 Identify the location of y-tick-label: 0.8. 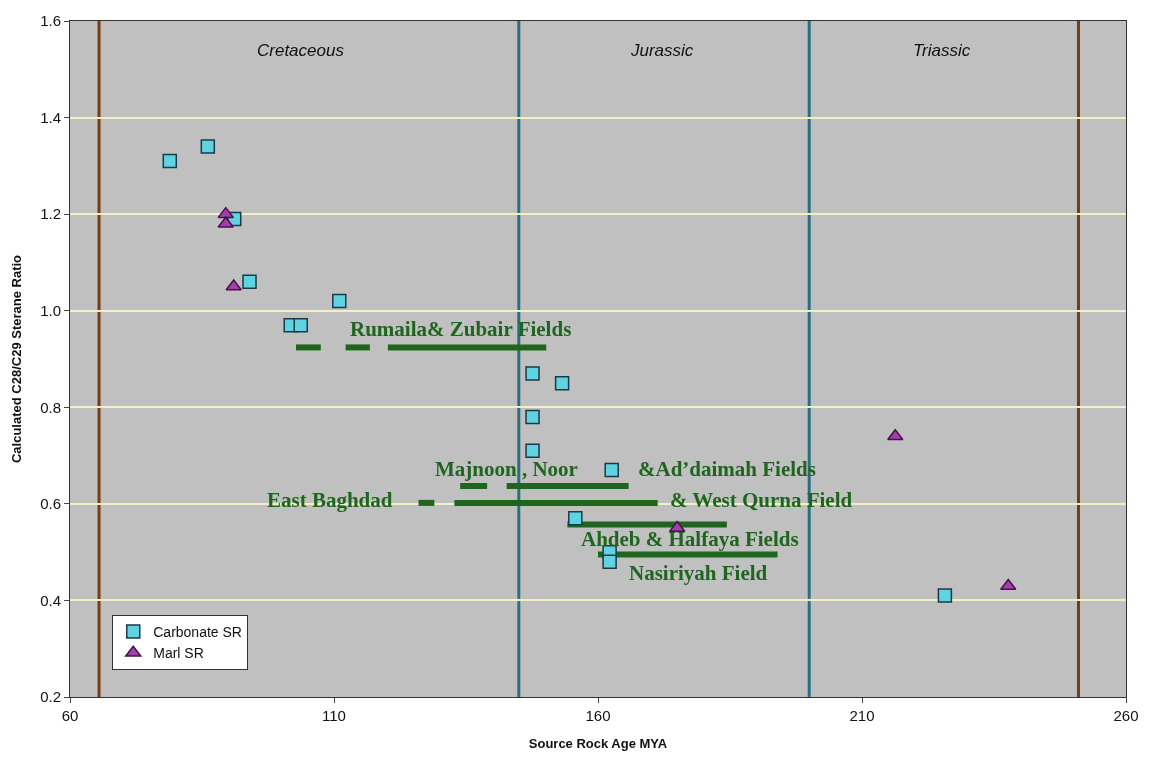
(50, 407).